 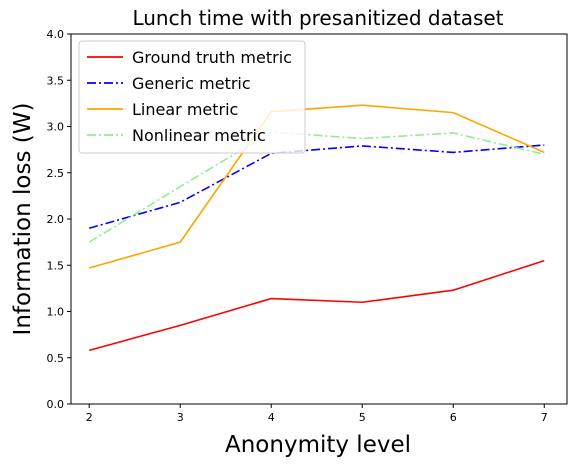 I want to click on legend-label-2: Generic metric, so click(x=191, y=83).